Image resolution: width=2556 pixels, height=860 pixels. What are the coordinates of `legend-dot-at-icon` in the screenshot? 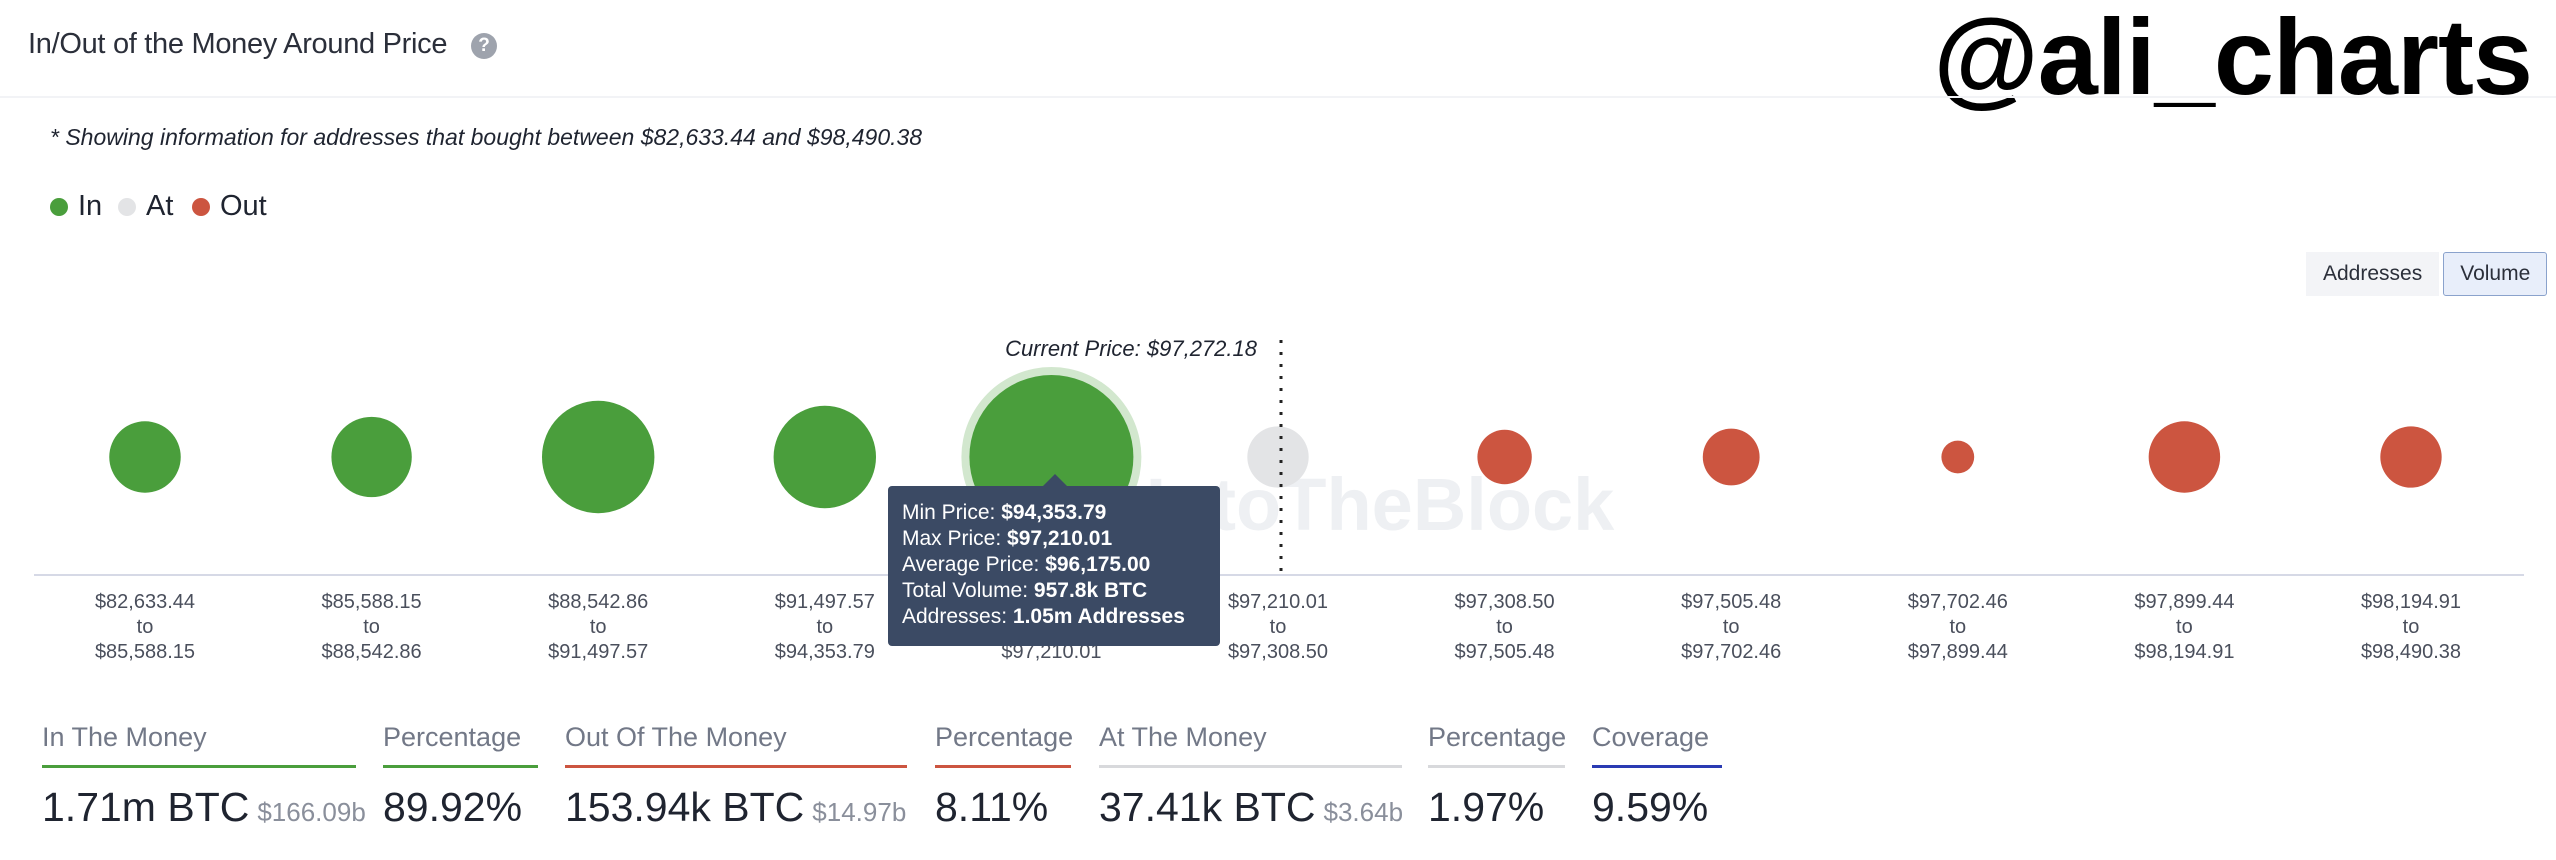 It's located at (127, 206).